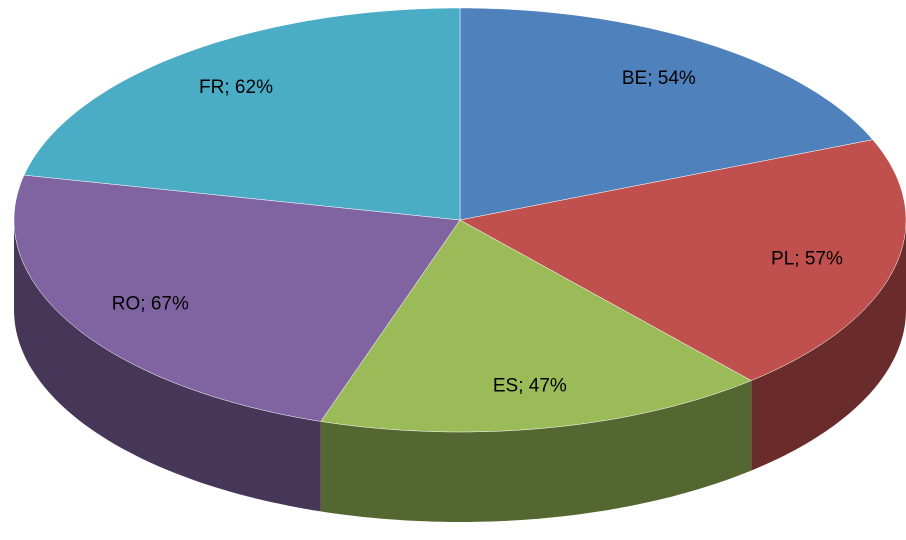 This screenshot has height=540, width=906. What do you see at coordinates (530, 385) in the screenshot?
I see `data-label: ES; 47%` at bounding box center [530, 385].